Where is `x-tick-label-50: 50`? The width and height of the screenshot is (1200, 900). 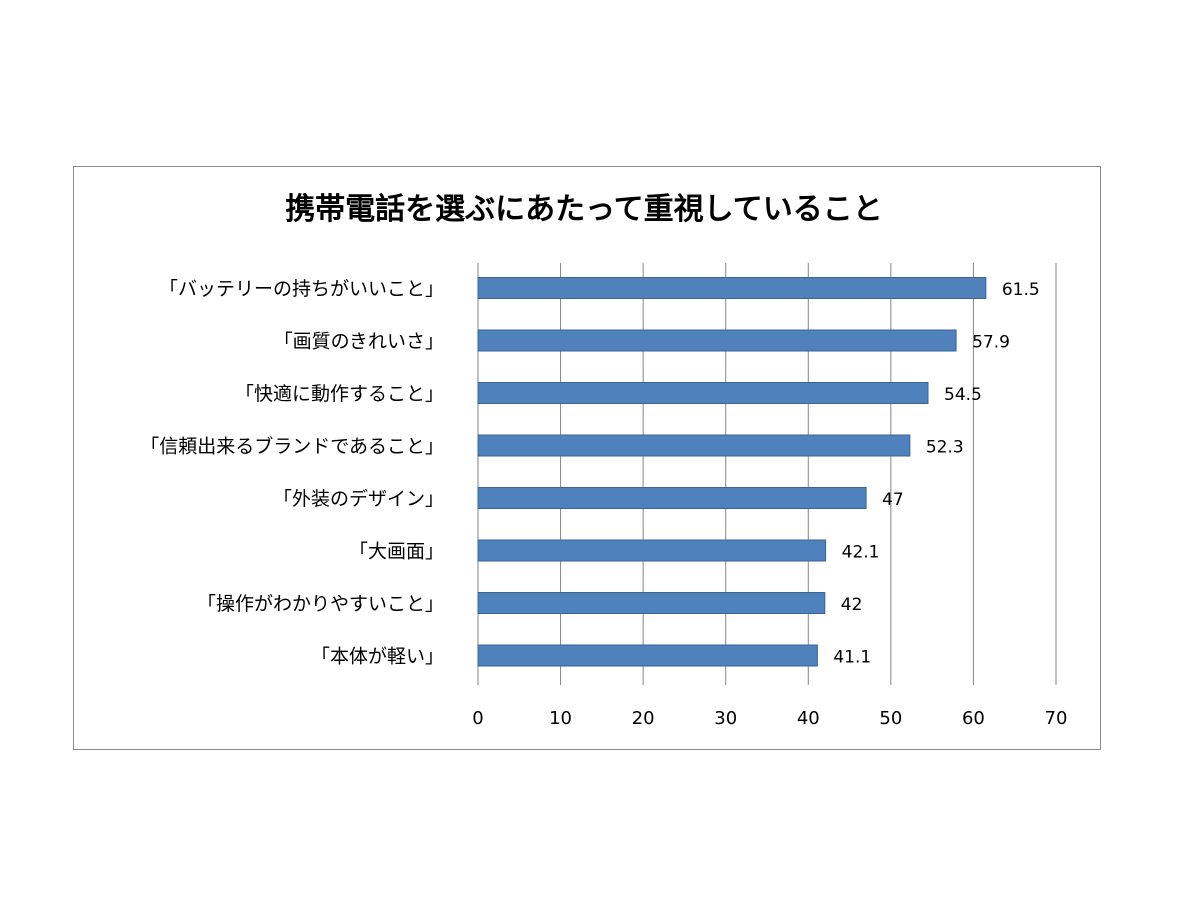
x-tick-label-50: 50 is located at coordinates (890, 718).